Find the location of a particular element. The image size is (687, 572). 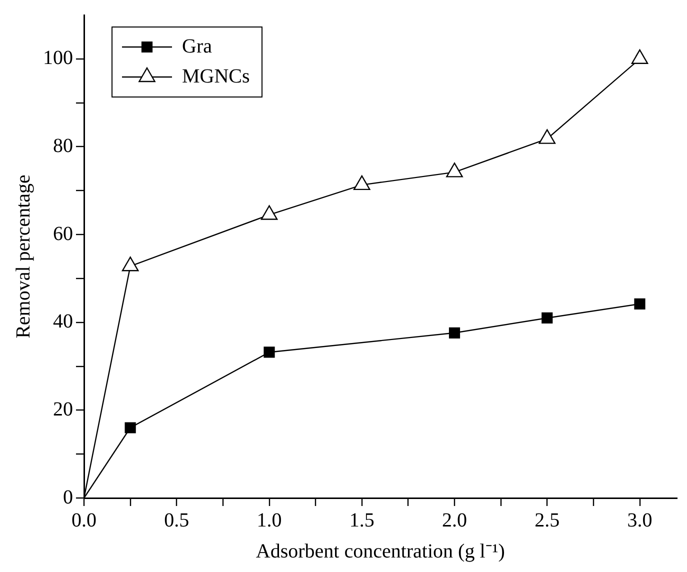

x-tick-label: 2.5 is located at coordinates (547, 520).